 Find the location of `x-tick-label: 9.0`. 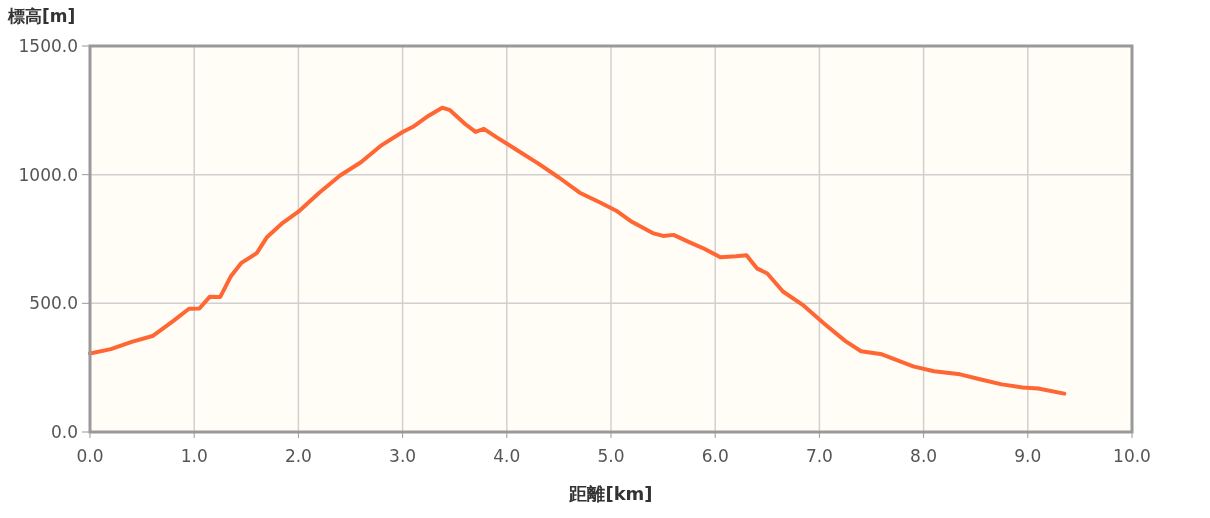

x-tick-label: 9.0 is located at coordinates (1028, 456).